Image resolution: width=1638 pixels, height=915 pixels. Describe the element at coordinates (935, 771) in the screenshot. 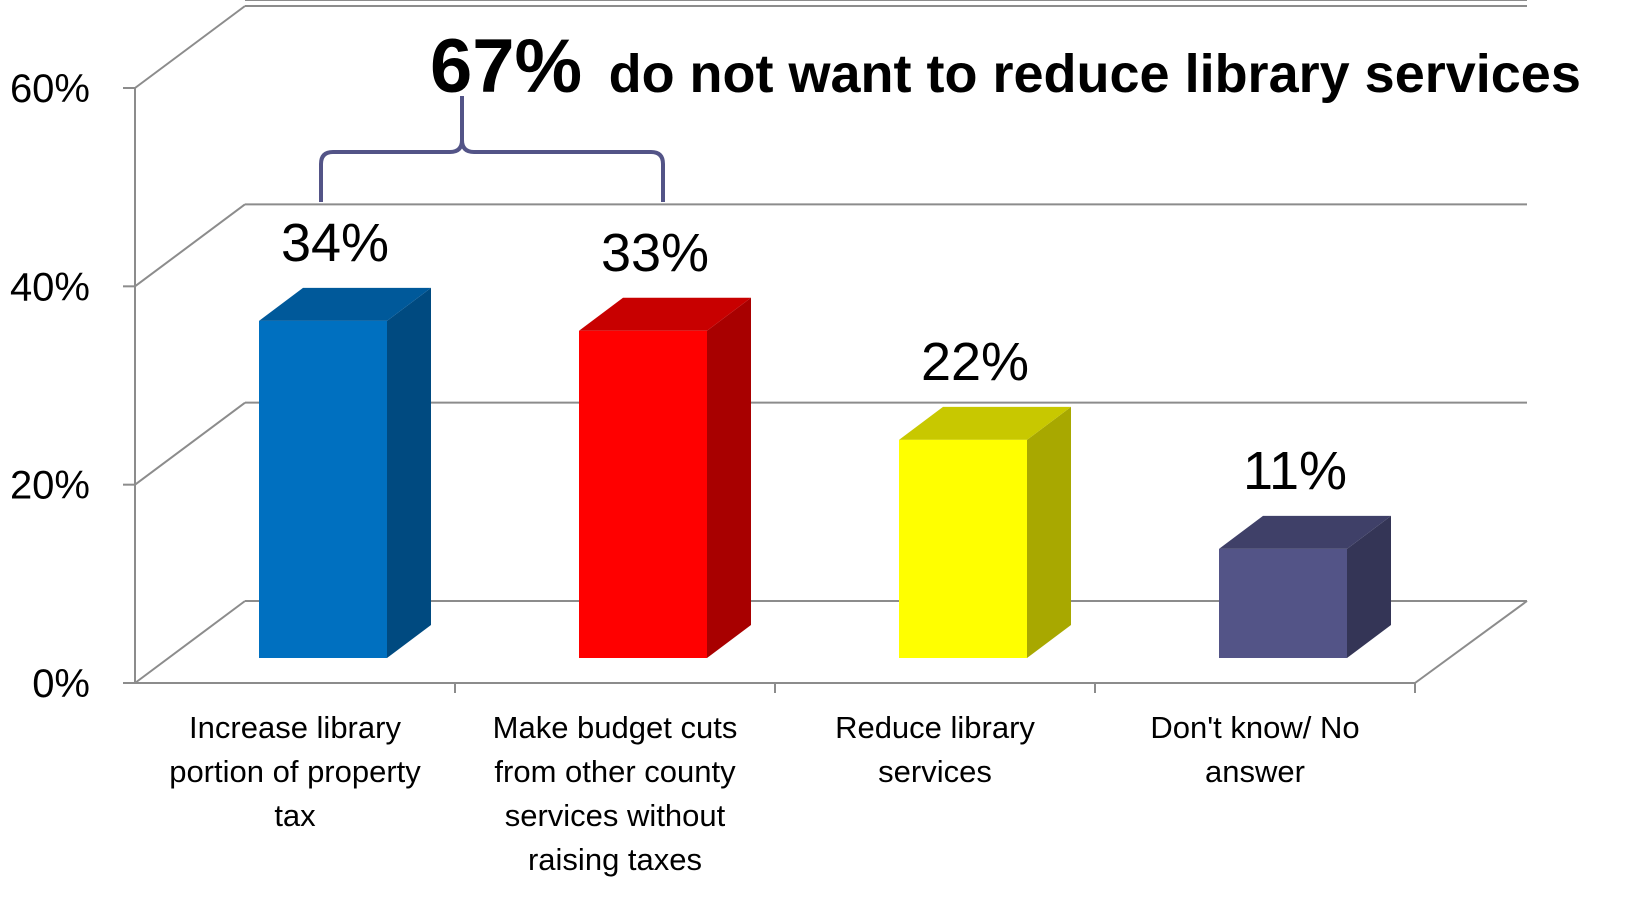

I see `category-label-line: services` at that location.